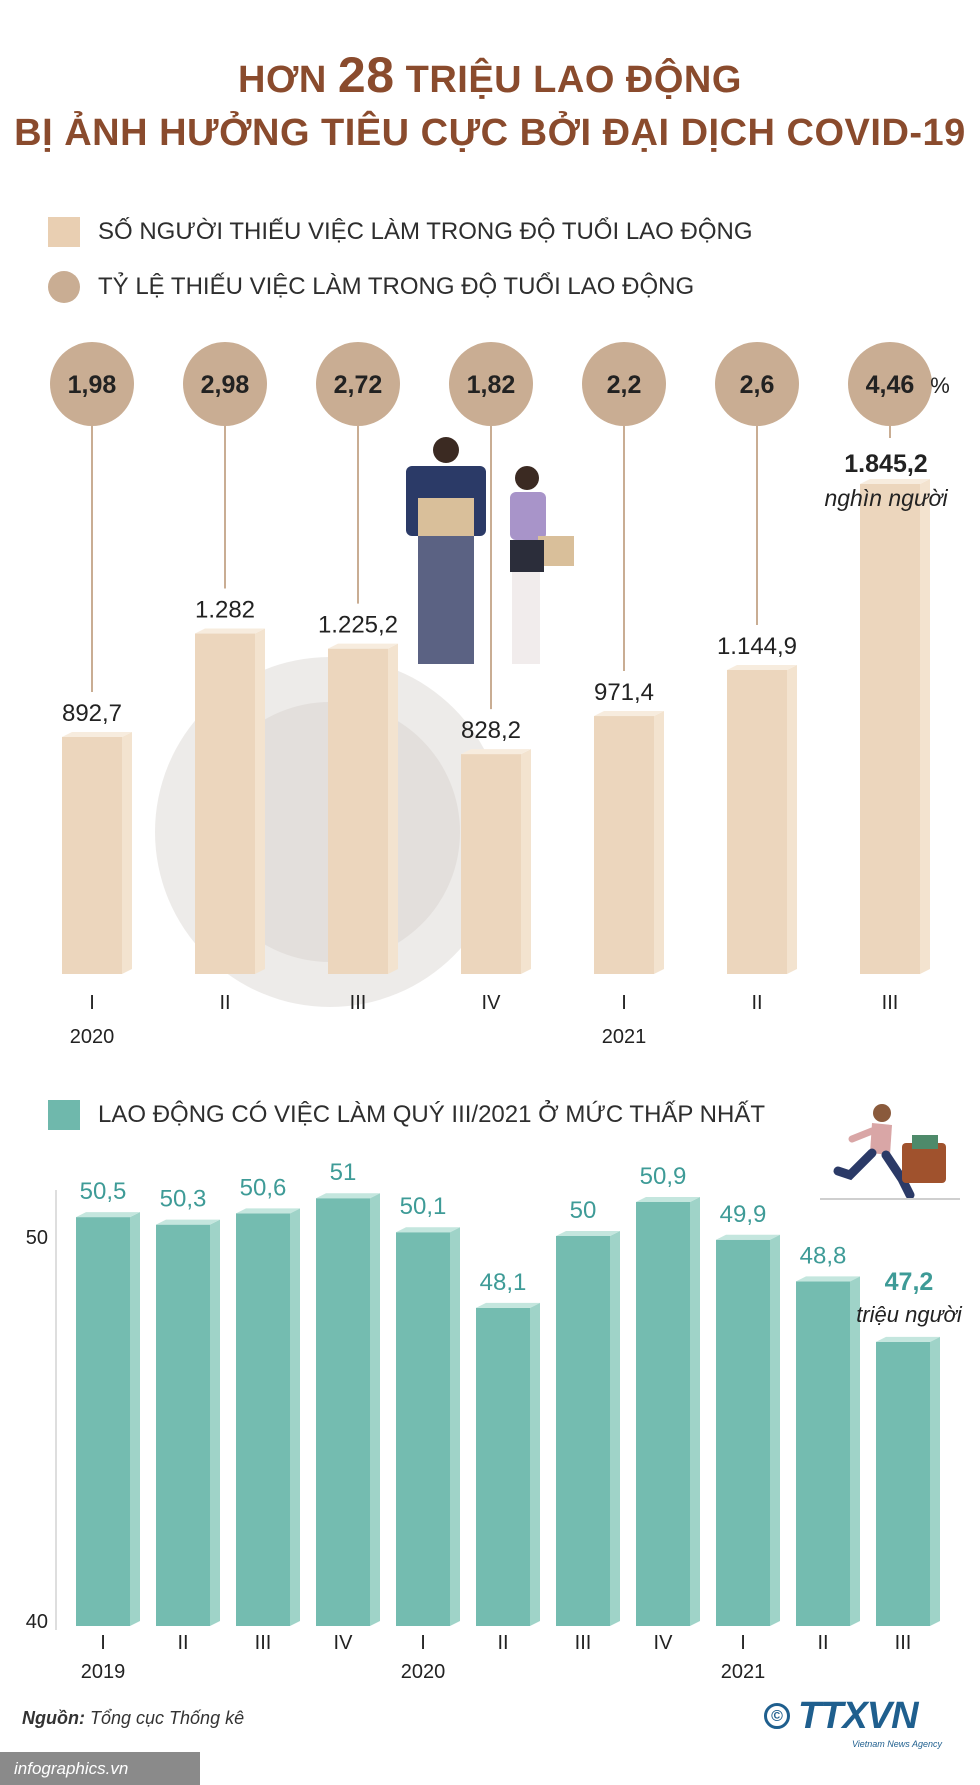  What do you see at coordinates (344, 1643) in the screenshot?
I see `quarter-label: IV` at bounding box center [344, 1643].